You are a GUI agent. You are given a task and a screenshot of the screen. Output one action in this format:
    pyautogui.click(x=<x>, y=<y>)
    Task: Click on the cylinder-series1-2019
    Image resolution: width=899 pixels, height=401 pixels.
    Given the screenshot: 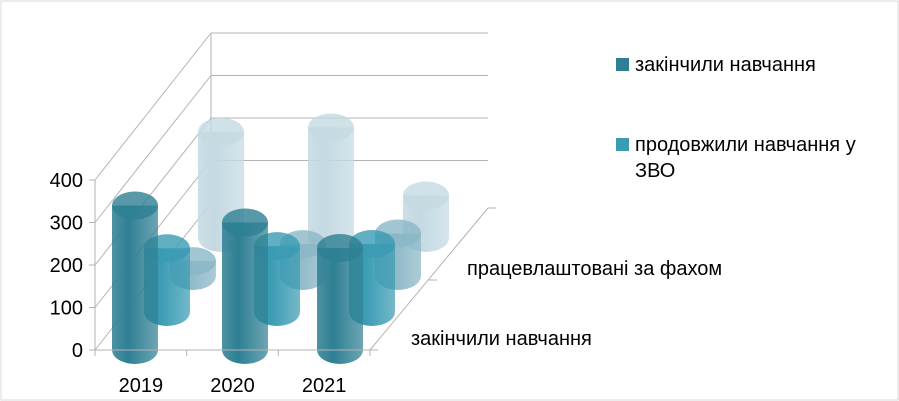 What is the action you would take?
    pyautogui.click(x=135, y=277)
    